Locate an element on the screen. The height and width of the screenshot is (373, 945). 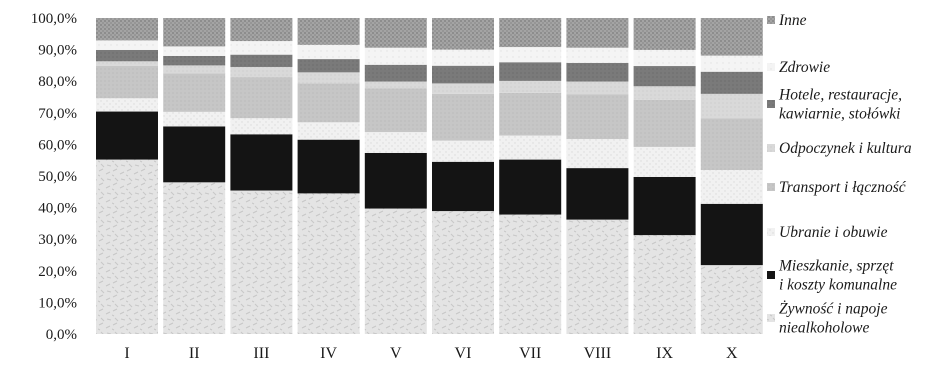
y-tick-label: 90,0% is located at coordinates (57, 51).